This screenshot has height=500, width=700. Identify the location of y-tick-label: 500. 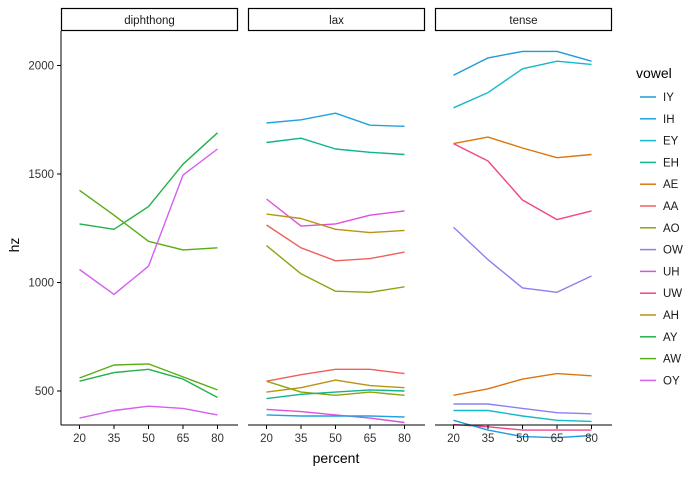
(44, 392).